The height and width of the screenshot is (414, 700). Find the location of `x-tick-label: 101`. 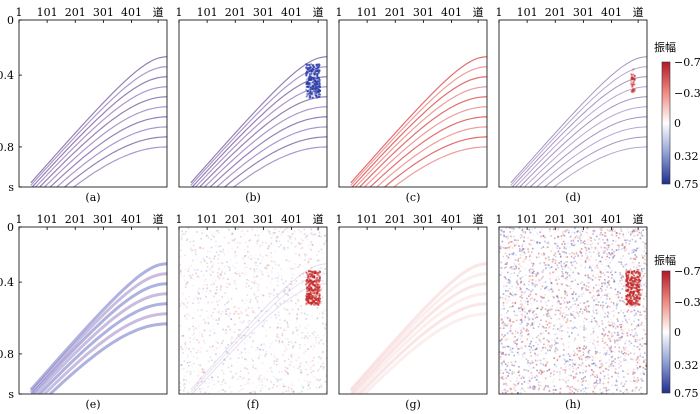

x-tick-label: 101 is located at coordinates (207, 12).